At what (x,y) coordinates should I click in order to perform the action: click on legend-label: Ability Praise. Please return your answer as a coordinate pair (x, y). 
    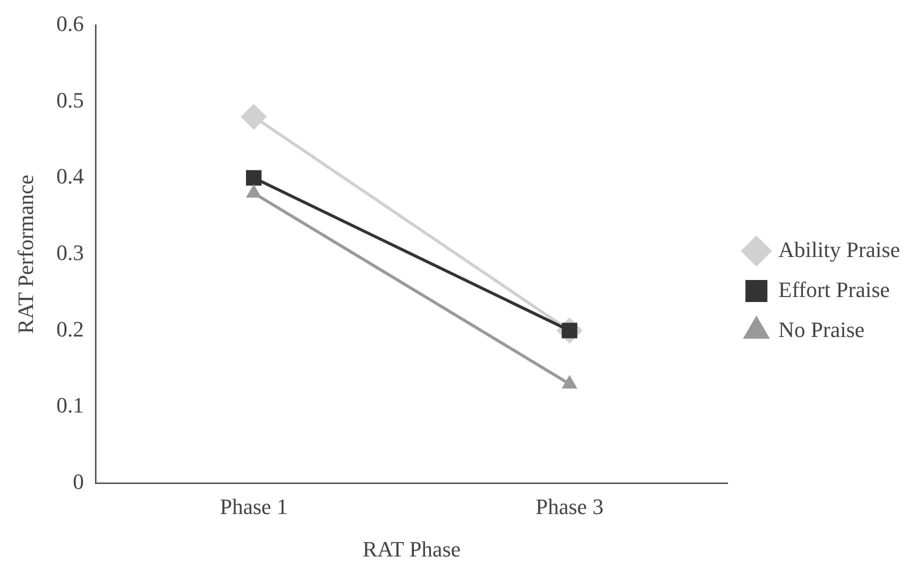
    Looking at the image, I should click on (839, 249).